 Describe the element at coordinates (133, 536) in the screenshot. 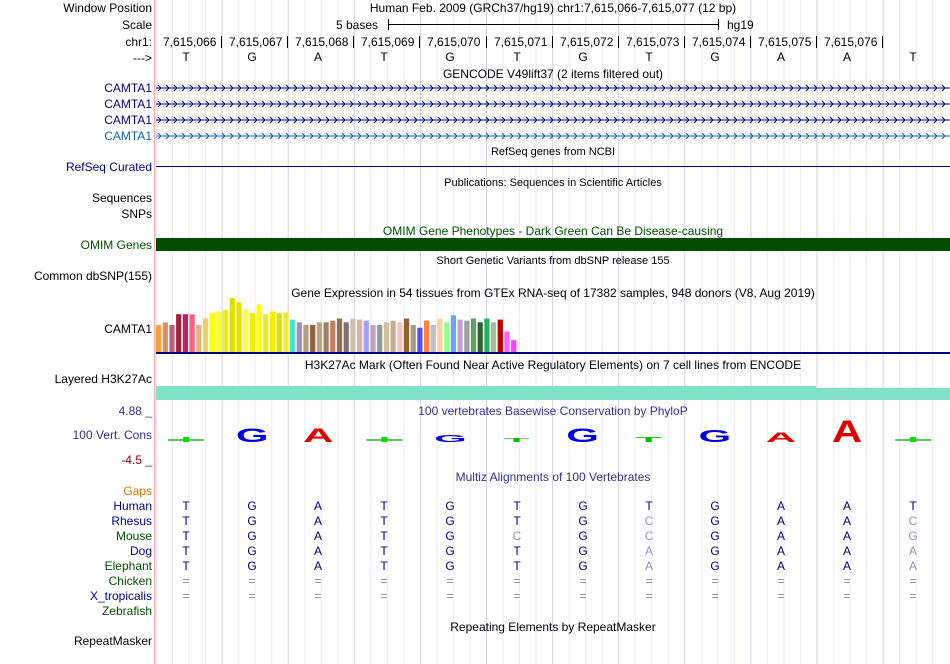

I see `multiz-species-label: Mouse` at that location.